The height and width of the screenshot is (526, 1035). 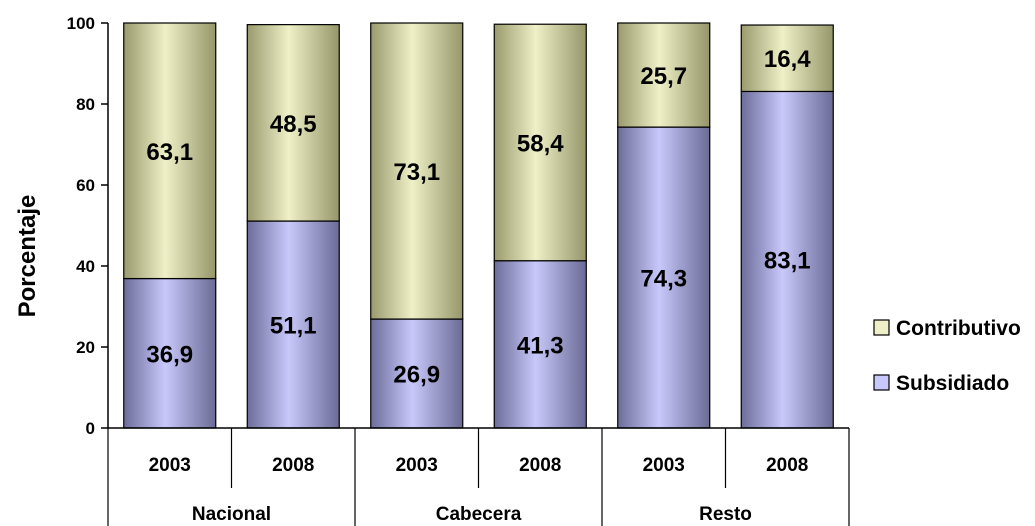 I want to click on legend: Contributivo Subsidiado, so click(x=947, y=356).